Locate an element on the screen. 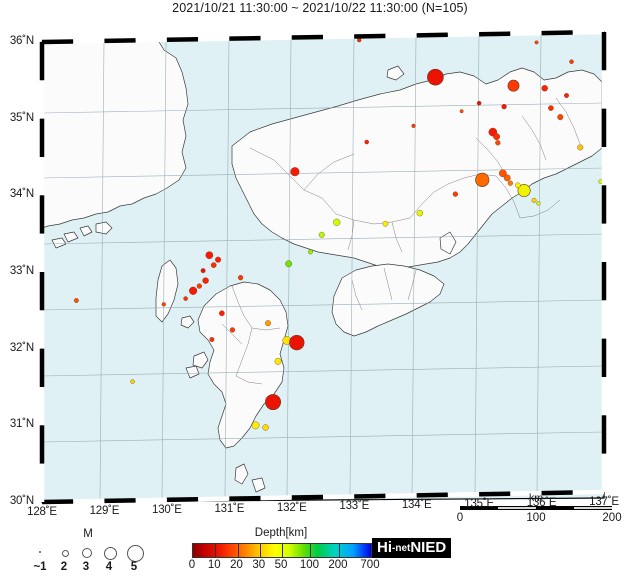 The height and width of the screenshot is (578, 640). magnitude-legend-title: M is located at coordinates (88, 534).